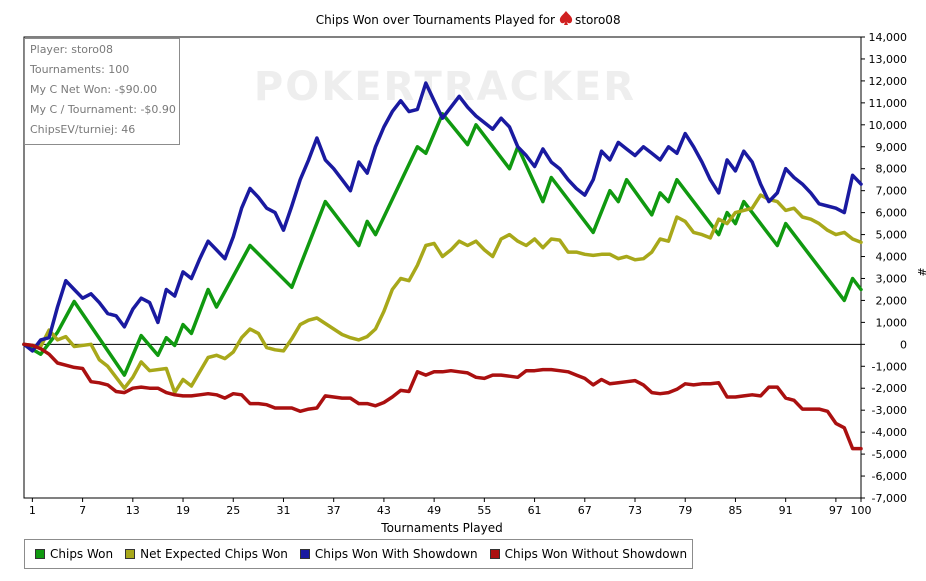  Describe the element at coordinates (183, 510) in the screenshot. I see `x-tick-label: 19` at that location.